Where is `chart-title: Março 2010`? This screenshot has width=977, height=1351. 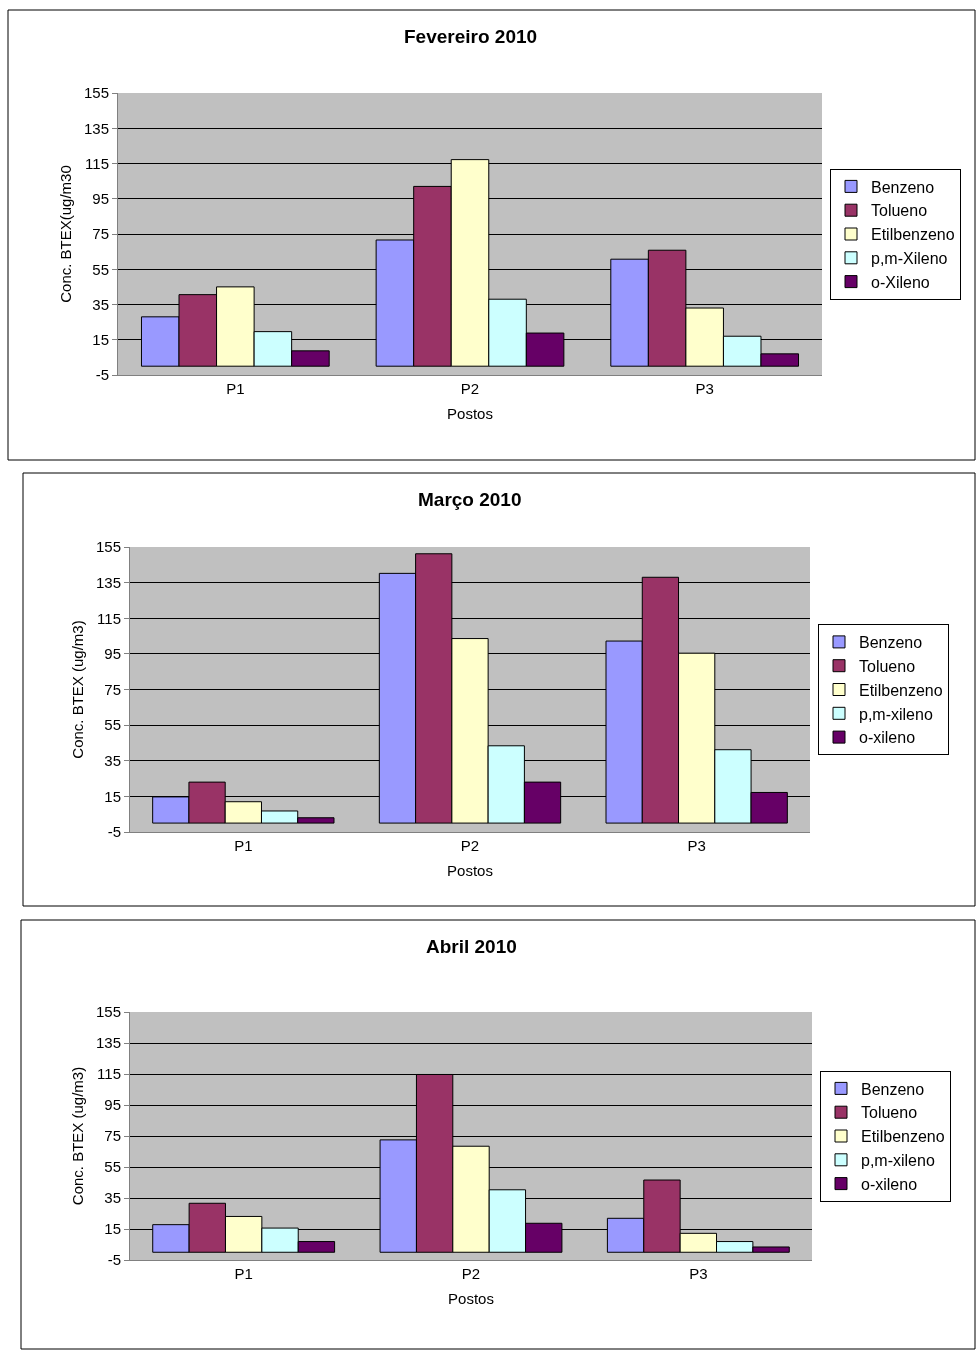 chart-title: Março 2010 is located at coordinates (470, 499).